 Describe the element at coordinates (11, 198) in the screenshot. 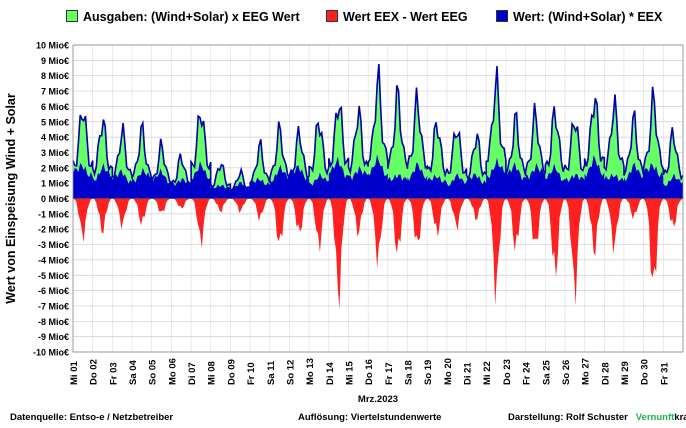

I see `y-axis-title: Wert von Einspeisung Wind + Solar` at that location.